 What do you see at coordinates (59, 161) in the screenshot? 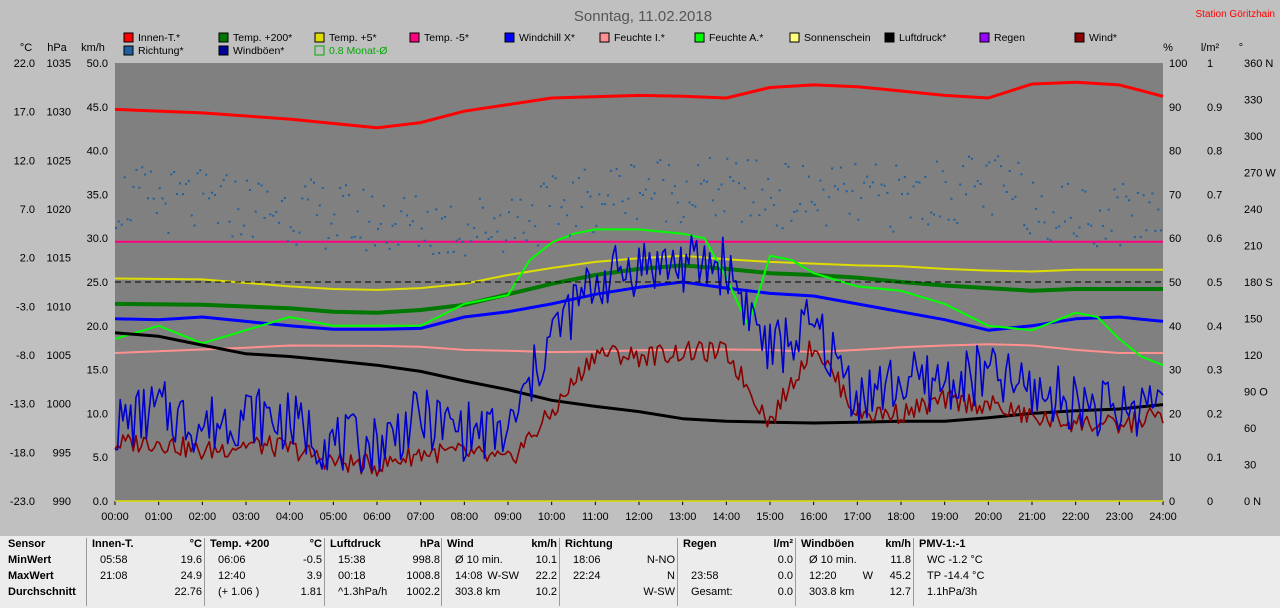
I see `pressure-tick-label: 1025` at bounding box center [59, 161].